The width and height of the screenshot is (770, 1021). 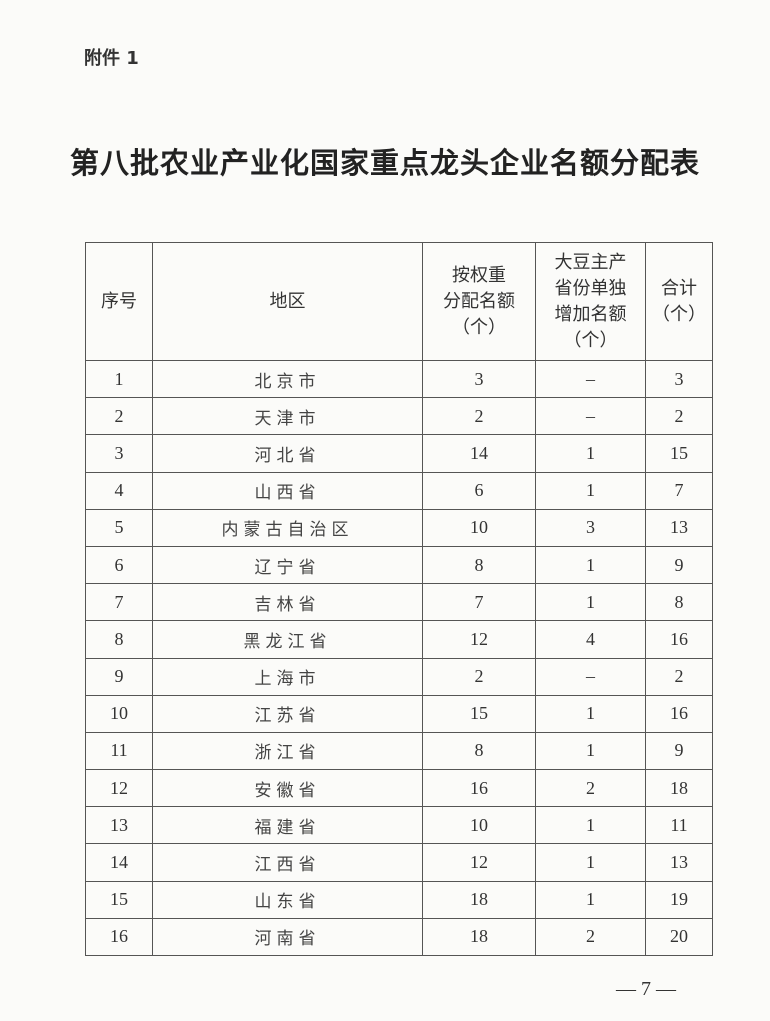 I want to click on table-row: 10 江苏省 15 1 16, so click(x=399, y=713).